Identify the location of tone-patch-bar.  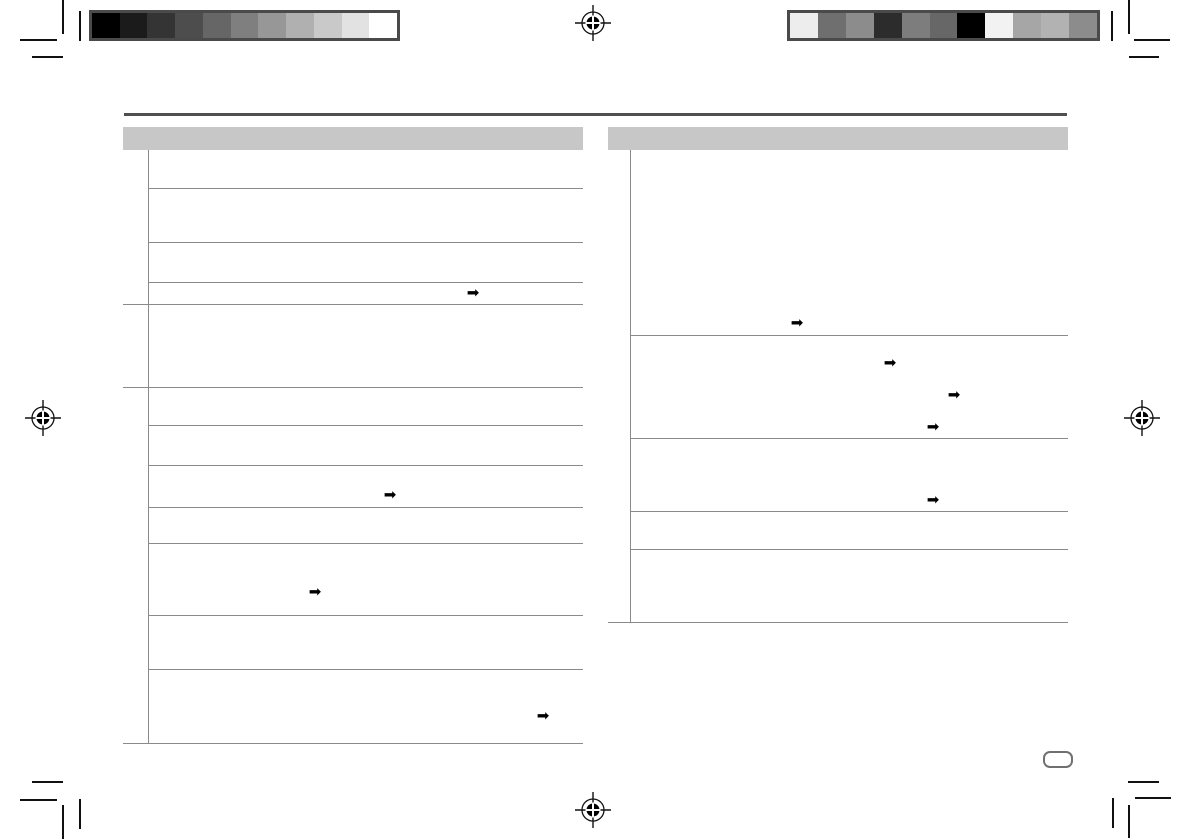
(943, 25).